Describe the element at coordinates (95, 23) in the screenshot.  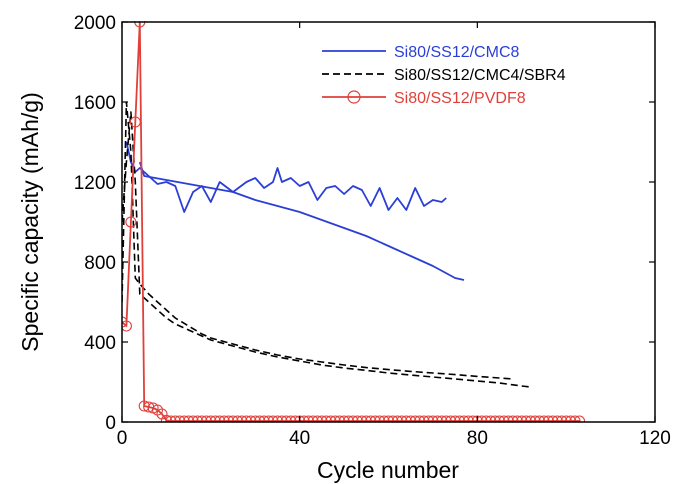
I see `y-tick-label: 2000` at that location.